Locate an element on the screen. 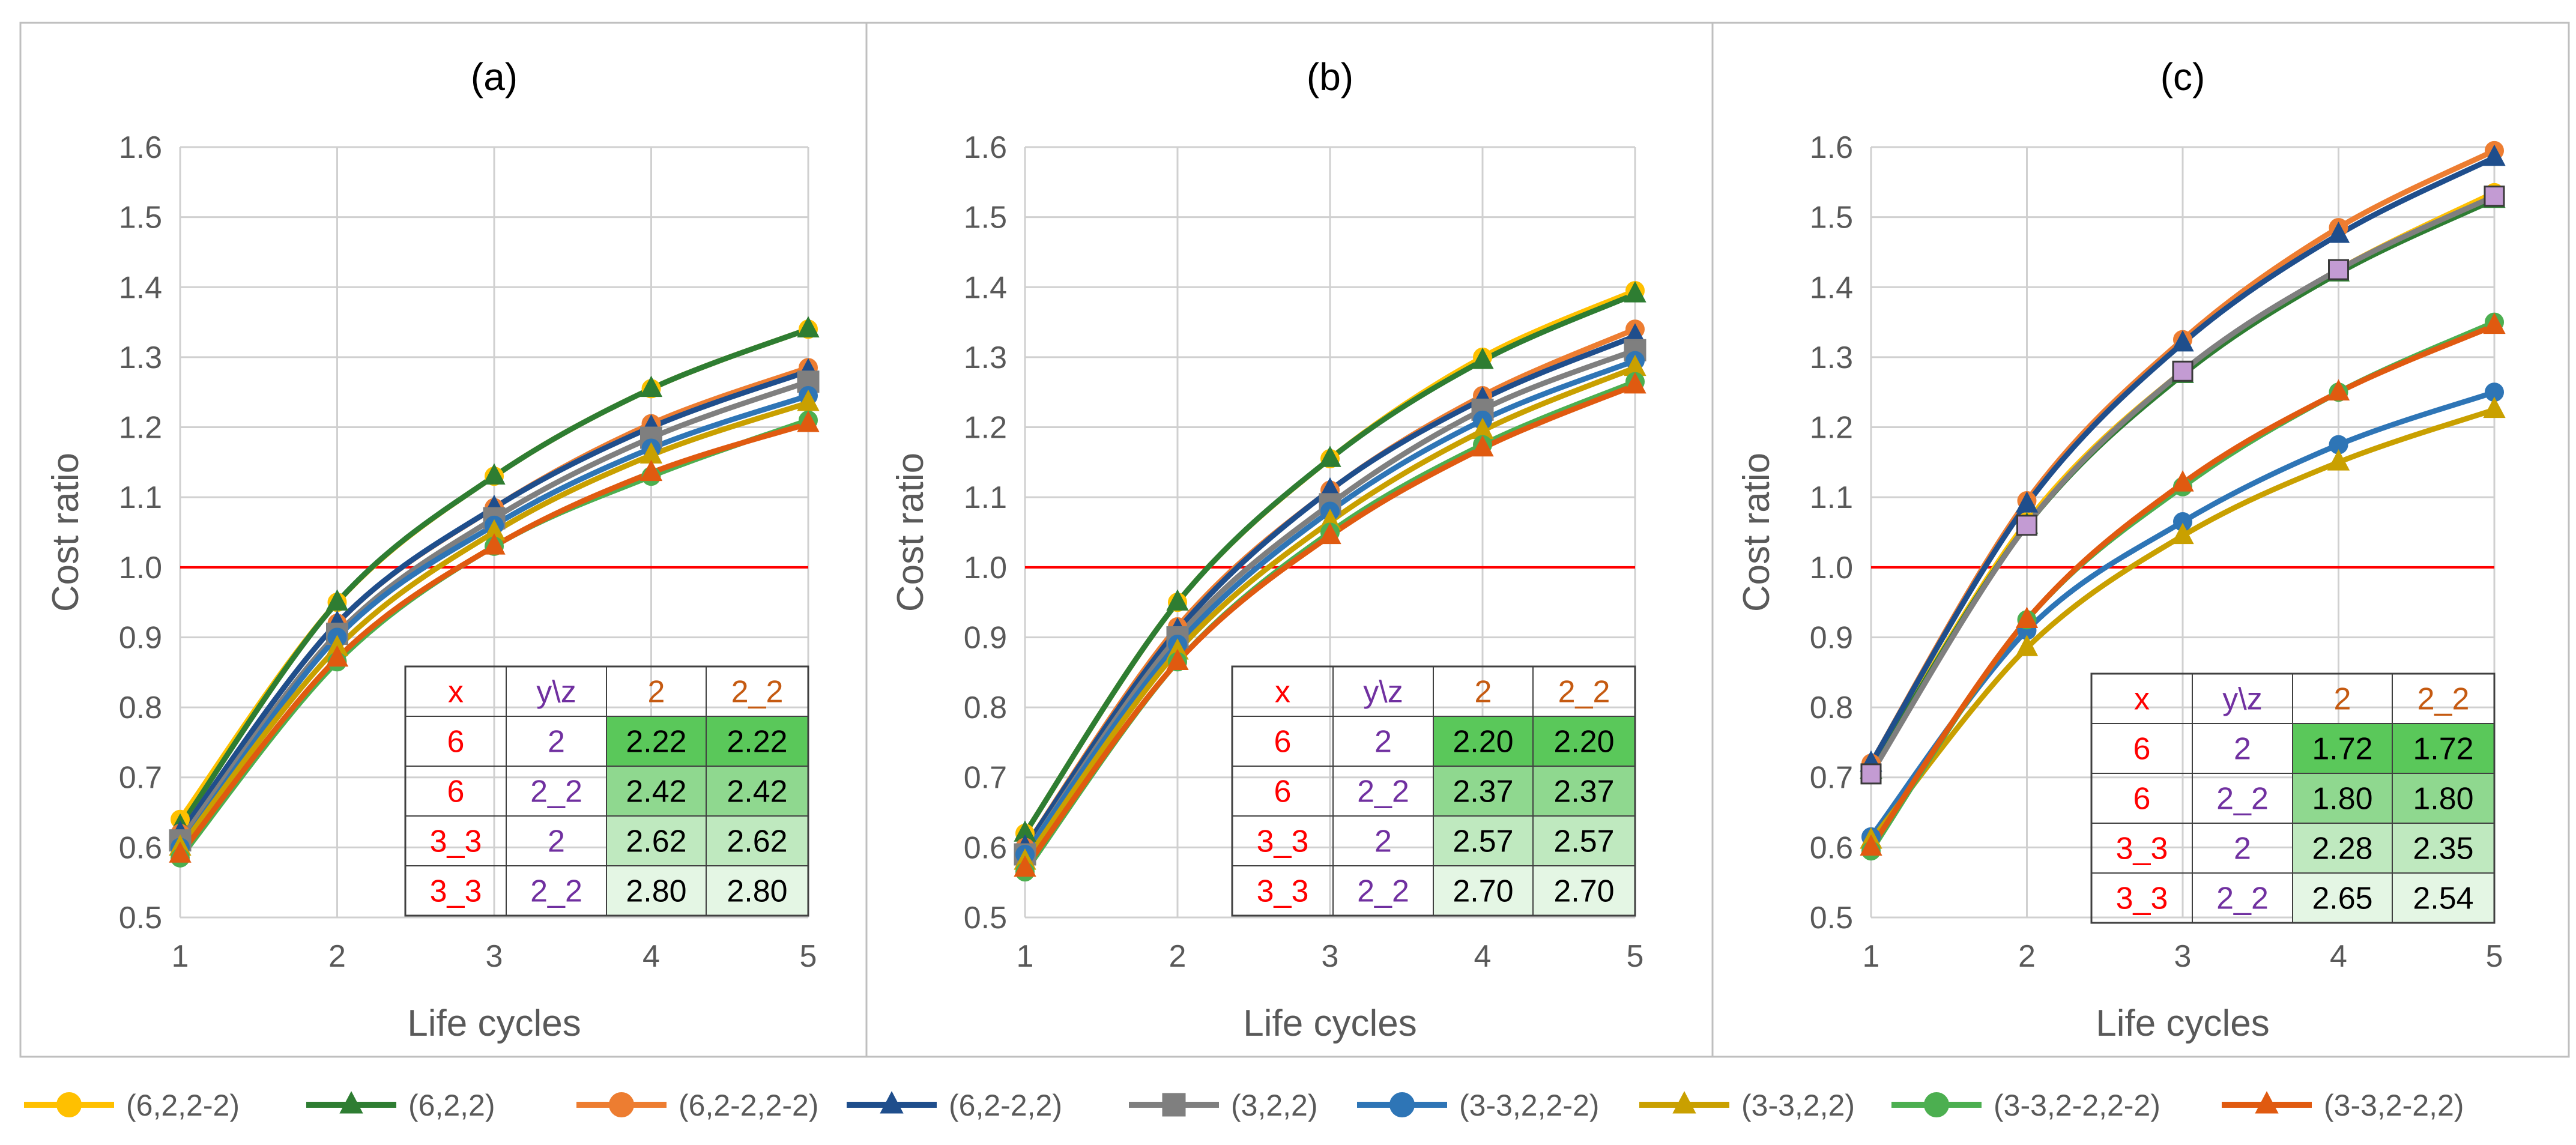 The image size is (2576, 1145). y-tick-label: 0.8 is located at coordinates (985, 707).